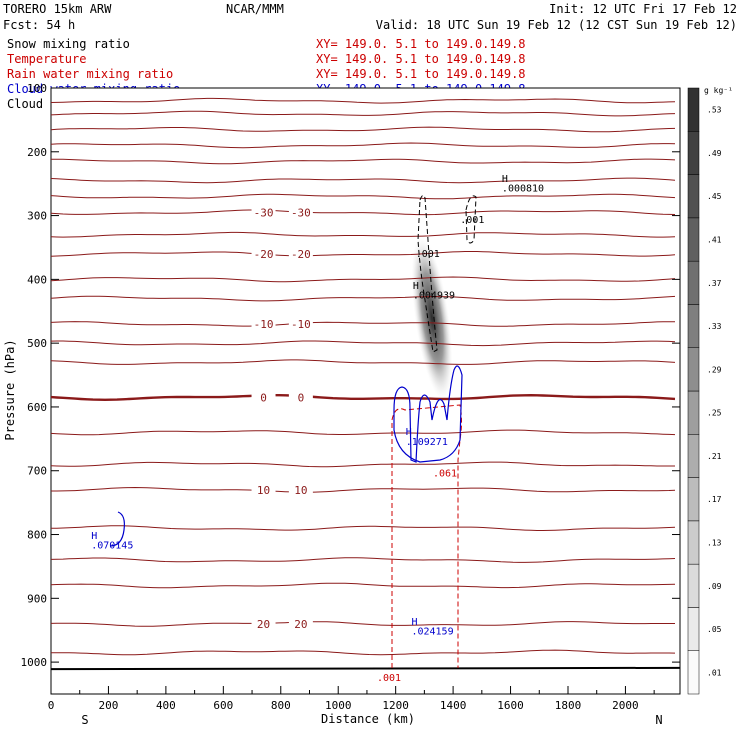  Describe the element at coordinates (714, 283) in the screenshot. I see `colorbar-tick-label: .37` at that location.